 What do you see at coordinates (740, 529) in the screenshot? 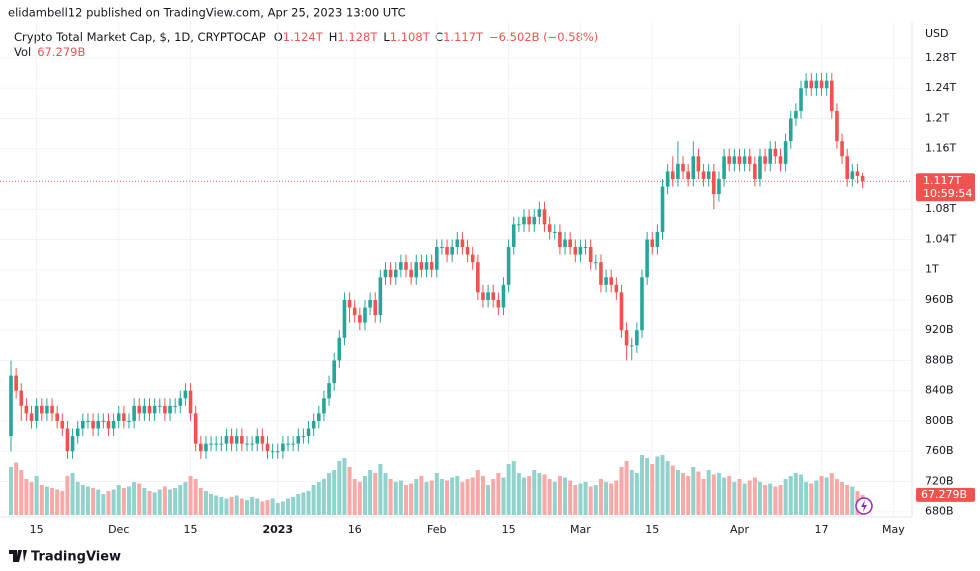
I see `x-tick-label: Apr` at bounding box center [740, 529].